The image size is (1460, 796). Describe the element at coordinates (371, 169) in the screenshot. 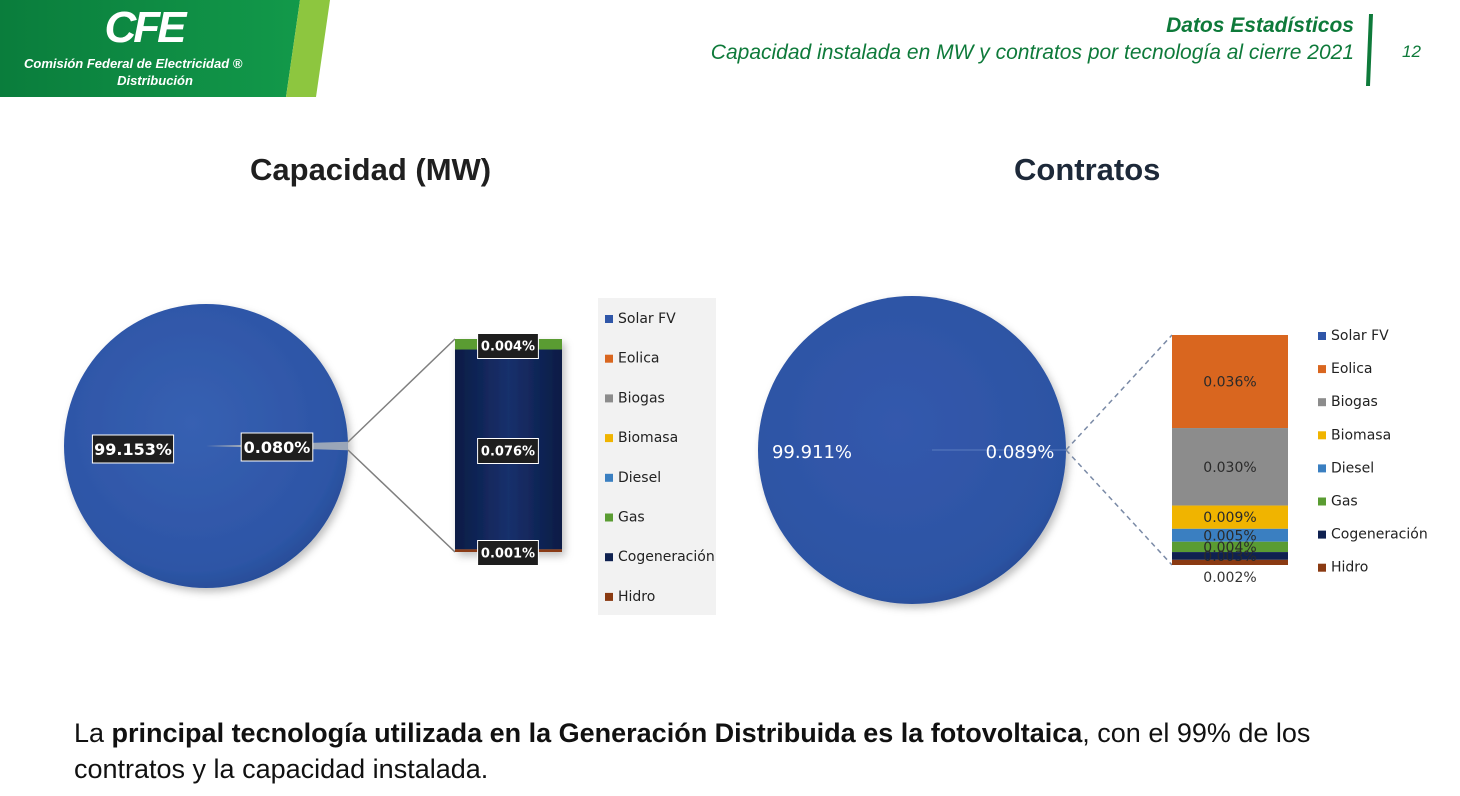

I see `chart-title-capacidad: Capacidad (MW)` at that location.